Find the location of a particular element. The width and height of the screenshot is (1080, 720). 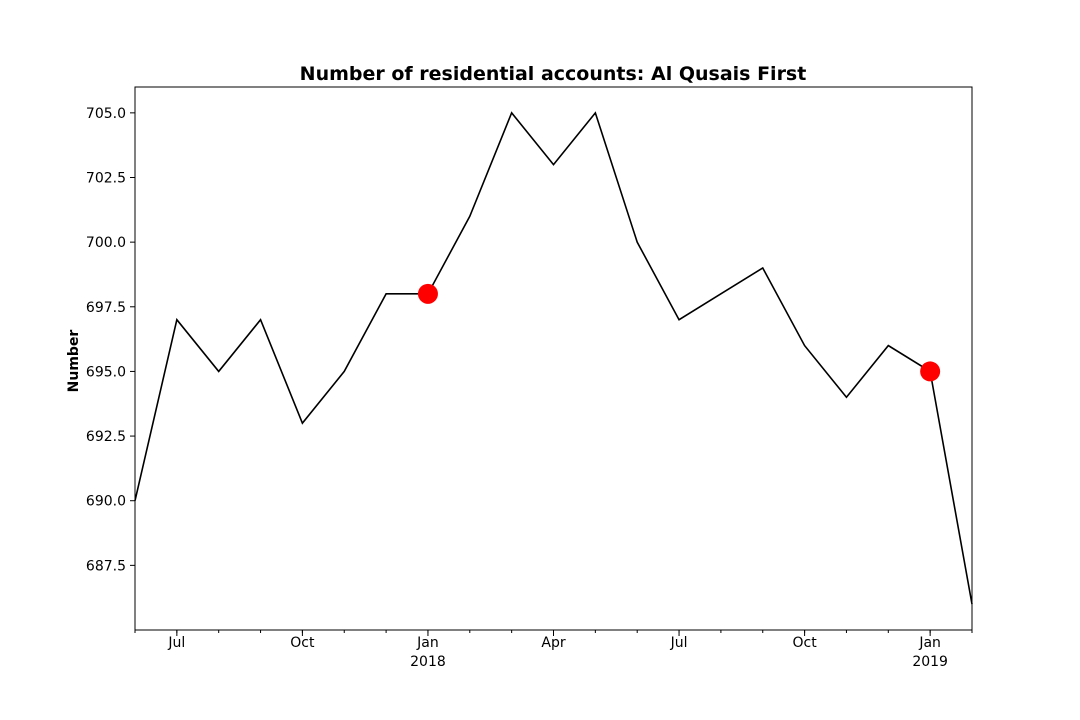

x-axis: Jul Oct Jan 2018 Apr Jul Oct Jan 2019 is located at coordinates (553, 650).